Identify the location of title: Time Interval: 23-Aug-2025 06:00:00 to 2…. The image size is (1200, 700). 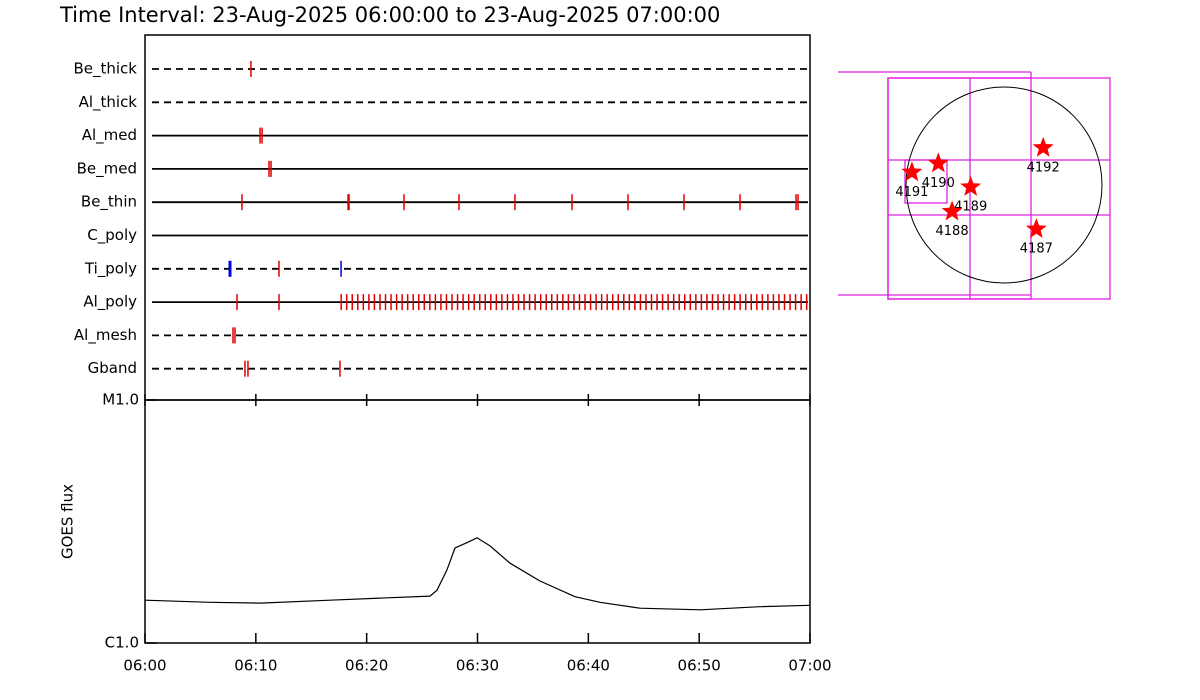
(389, 15).